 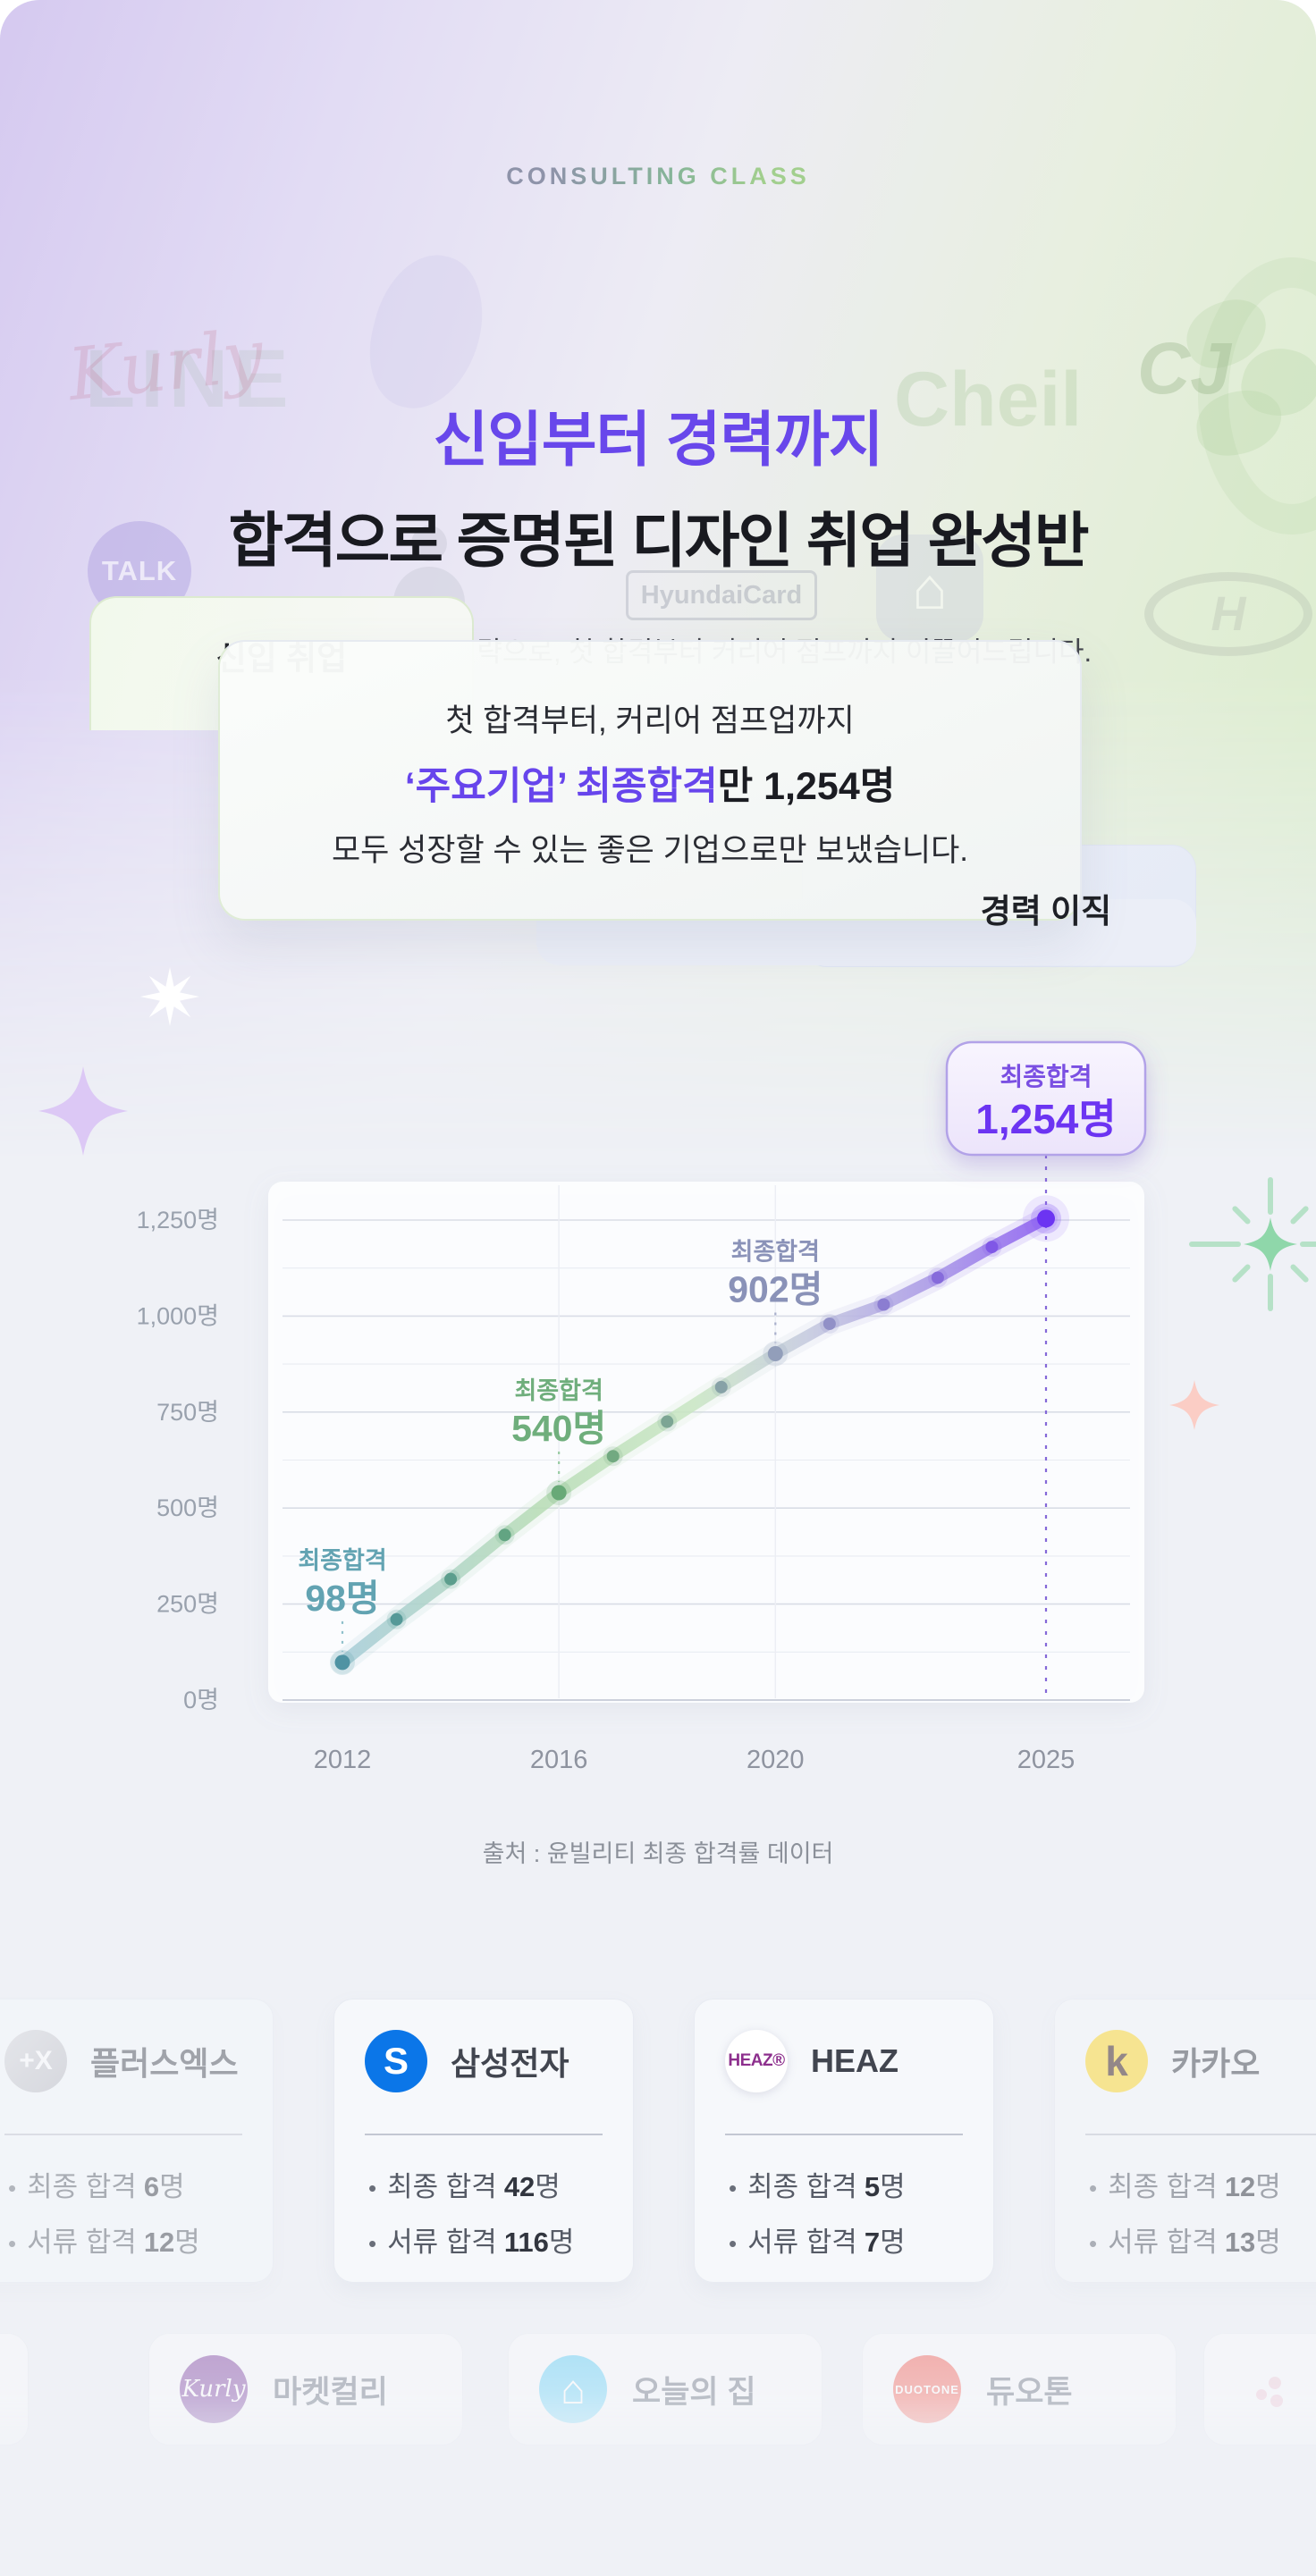 I want to click on company-card-heaz: HEAZ® HEAZ • 최종 합격 5 명 • 서류 합격 7 명, so click(x=844, y=2141).